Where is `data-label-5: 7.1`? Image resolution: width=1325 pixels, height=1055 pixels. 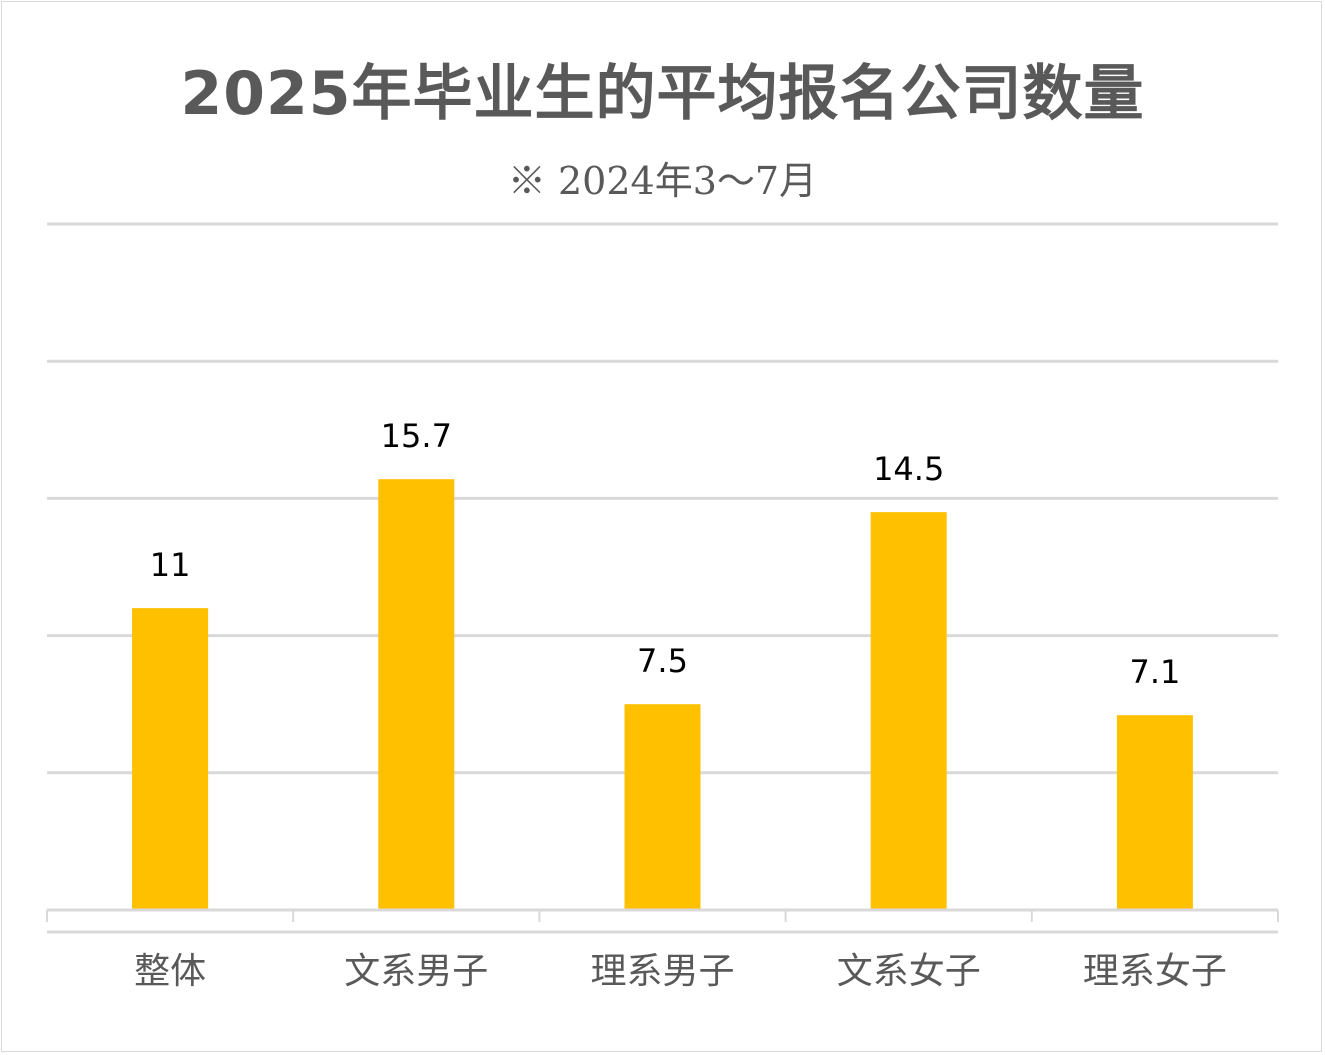 data-label-5: 7.1 is located at coordinates (1154, 672).